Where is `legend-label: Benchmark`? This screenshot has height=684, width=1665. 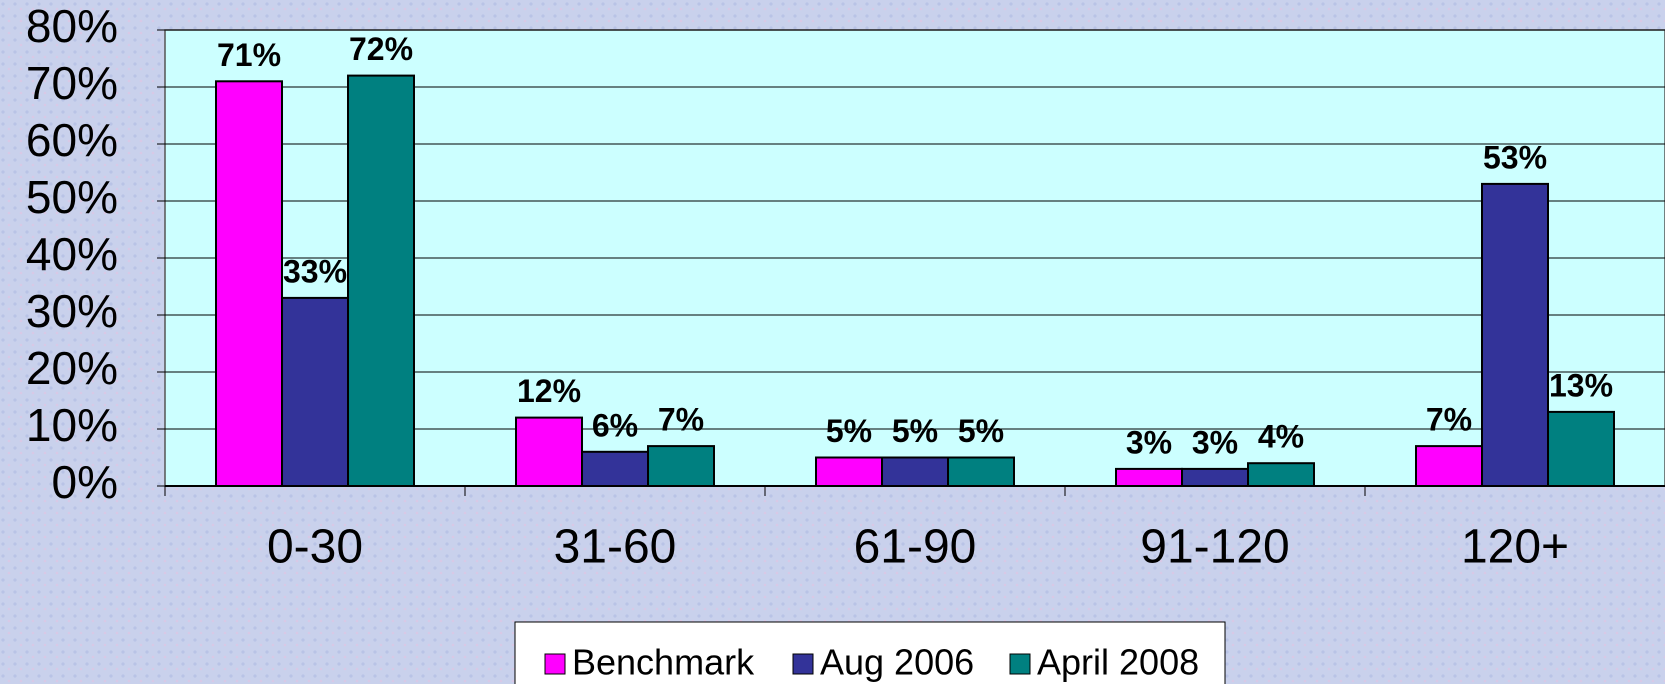 legend-label: Benchmark is located at coordinates (663, 662).